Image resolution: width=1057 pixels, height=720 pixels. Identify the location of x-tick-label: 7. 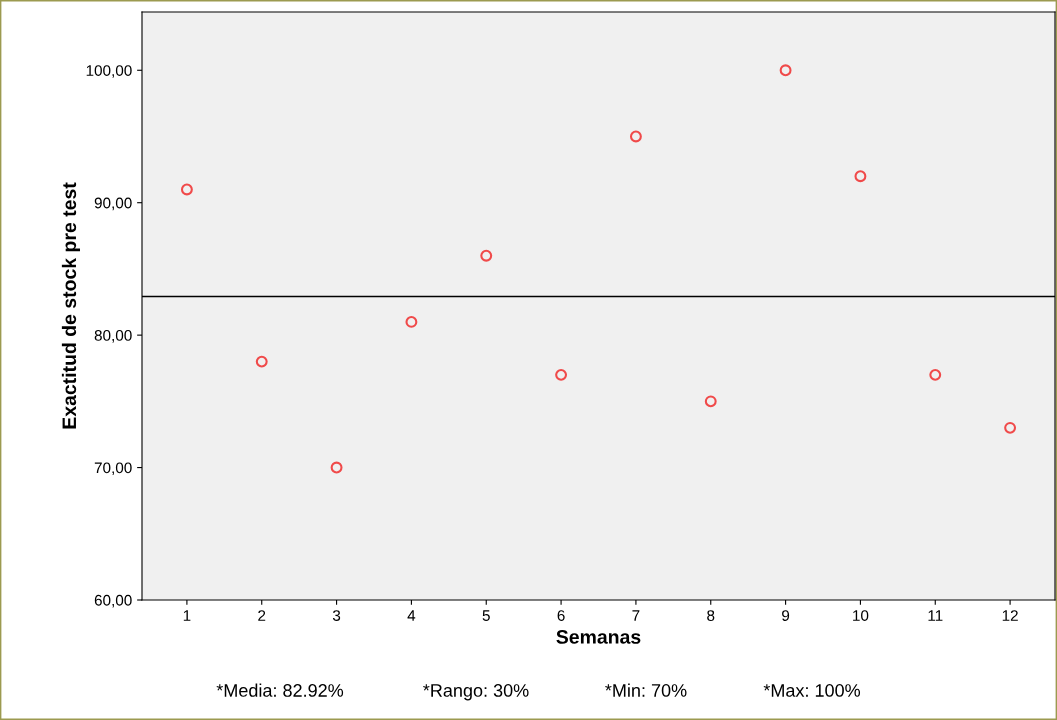
(636, 615).